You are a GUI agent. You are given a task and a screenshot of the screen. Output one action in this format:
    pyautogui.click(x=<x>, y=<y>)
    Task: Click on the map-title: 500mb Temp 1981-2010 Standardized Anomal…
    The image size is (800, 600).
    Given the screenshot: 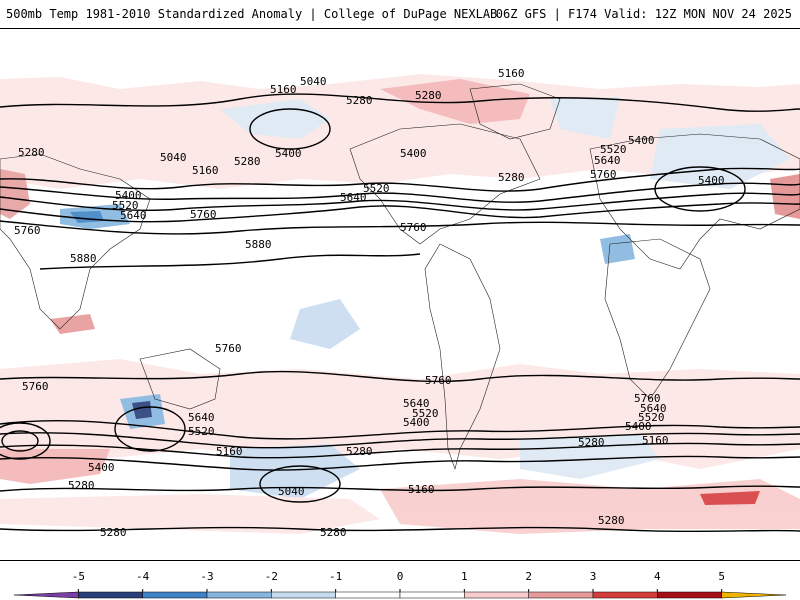 What is the action you would take?
    pyautogui.click(x=252, y=14)
    